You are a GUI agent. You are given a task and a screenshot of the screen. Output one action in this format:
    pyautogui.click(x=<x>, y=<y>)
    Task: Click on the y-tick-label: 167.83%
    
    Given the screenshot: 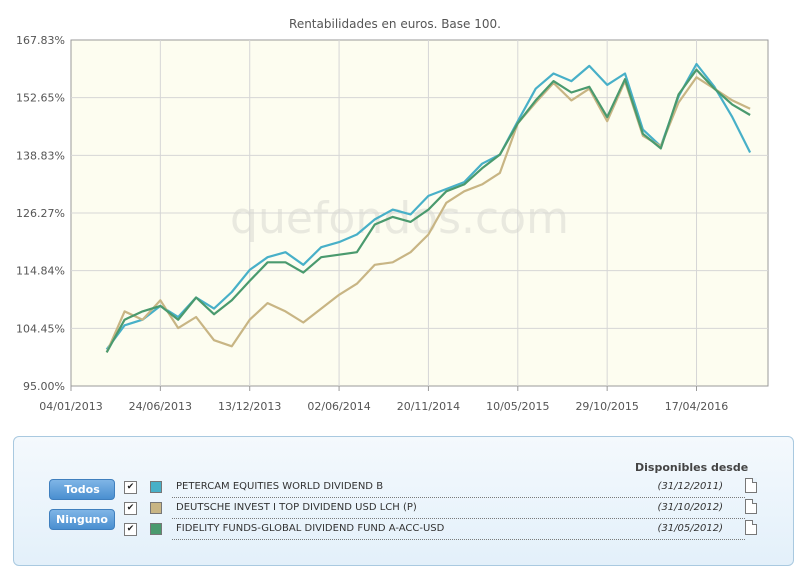 What is the action you would take?
    pyautogui.click(x=40, y=40)
    